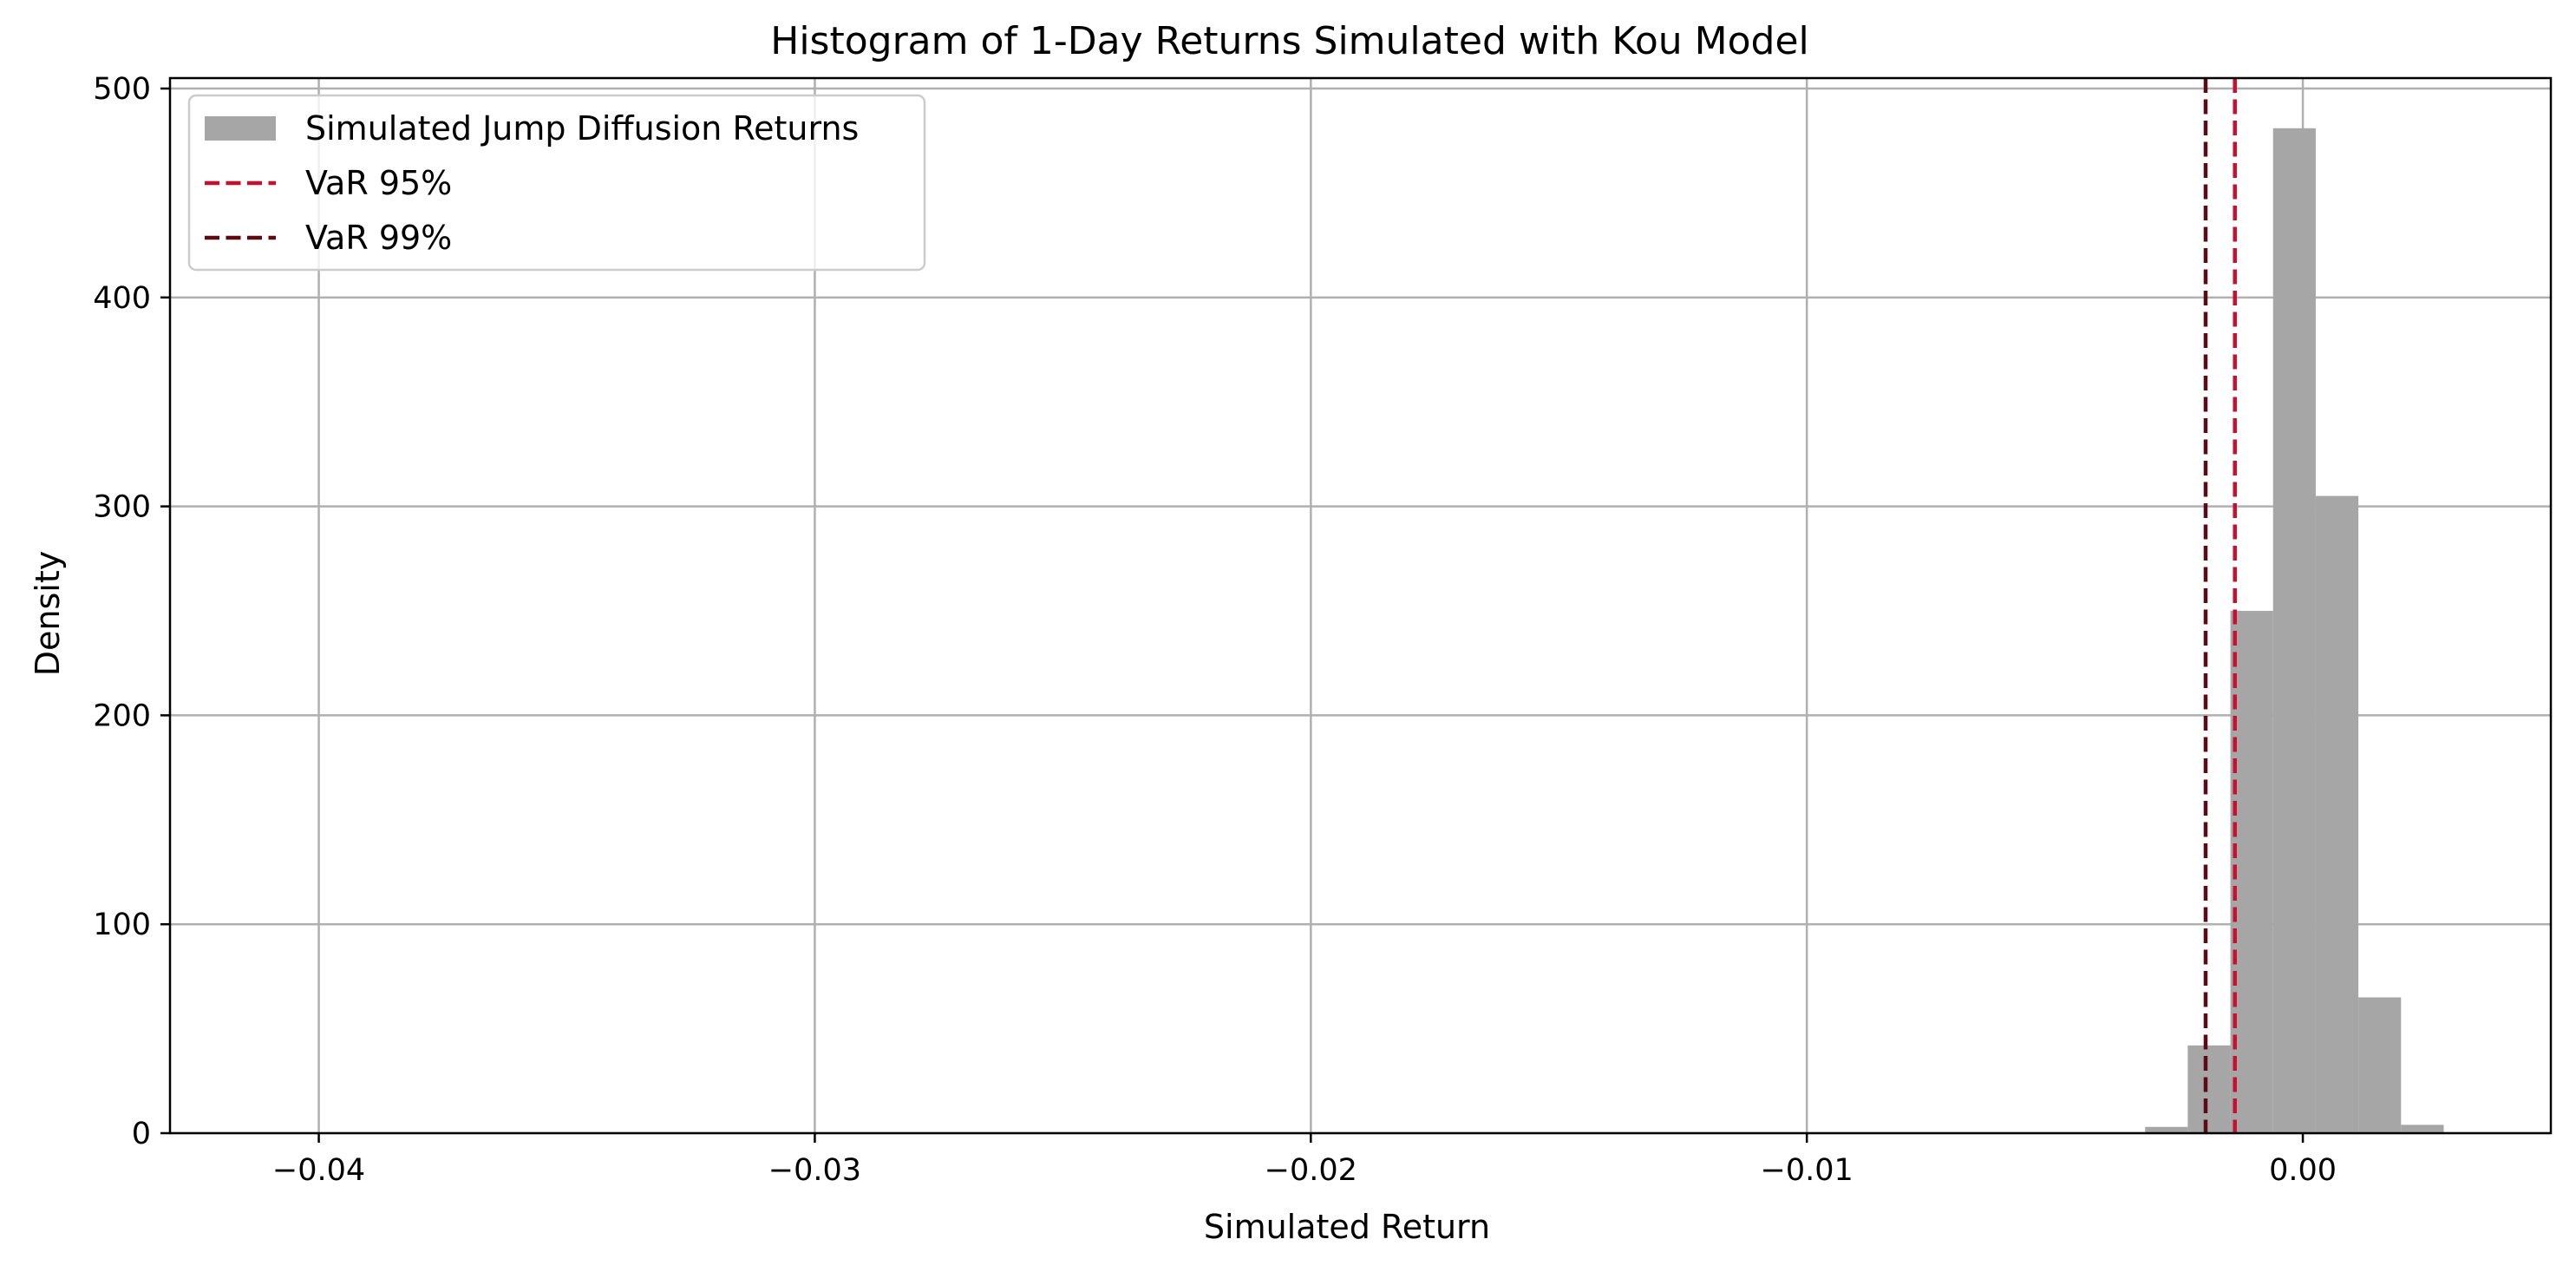  What do you see at coordinates (1311, 1170) in the screenshot?
I see `x-tick-label: −0.02` at bounding box center [1311, 1170].